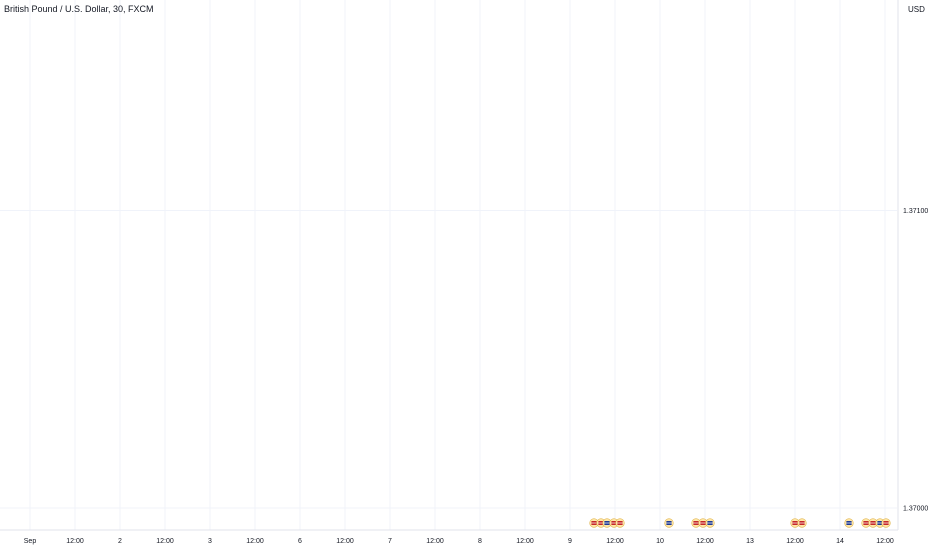 The width and height of the screenshot is (932, 550). Describe the element at coordinates (30, 541) in the screenshot. I see `time-tick-label: Sep` at that location.